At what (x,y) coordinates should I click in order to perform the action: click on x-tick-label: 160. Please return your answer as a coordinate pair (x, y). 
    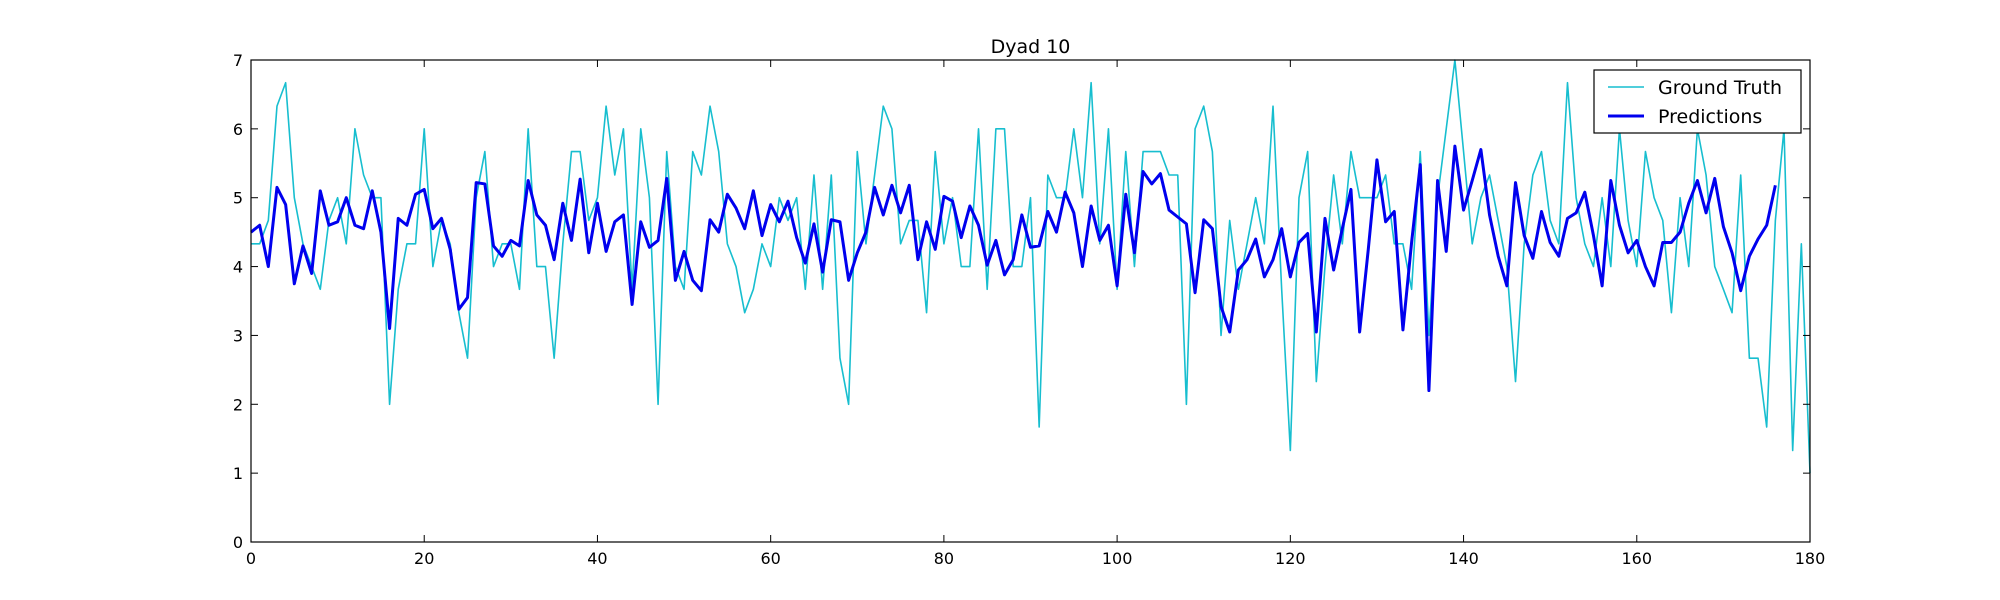
    Looking at the image, I should click on (1637, 558).